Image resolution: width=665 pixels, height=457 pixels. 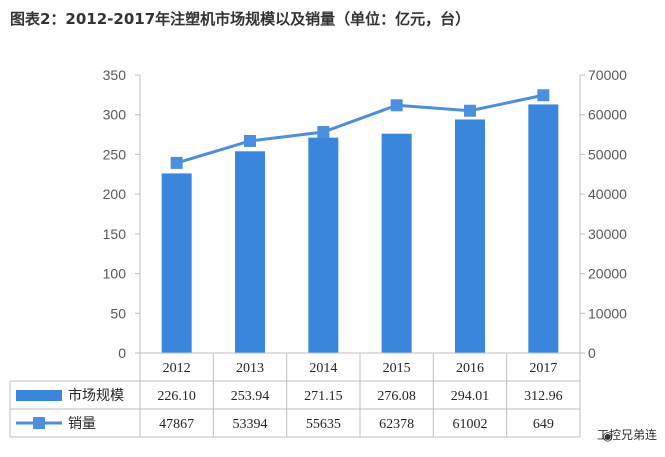 What do you see at coordinates (115, 115) in the screenshot?
I see `y-left-tick-label: 300` at bounding box center [115, 115].